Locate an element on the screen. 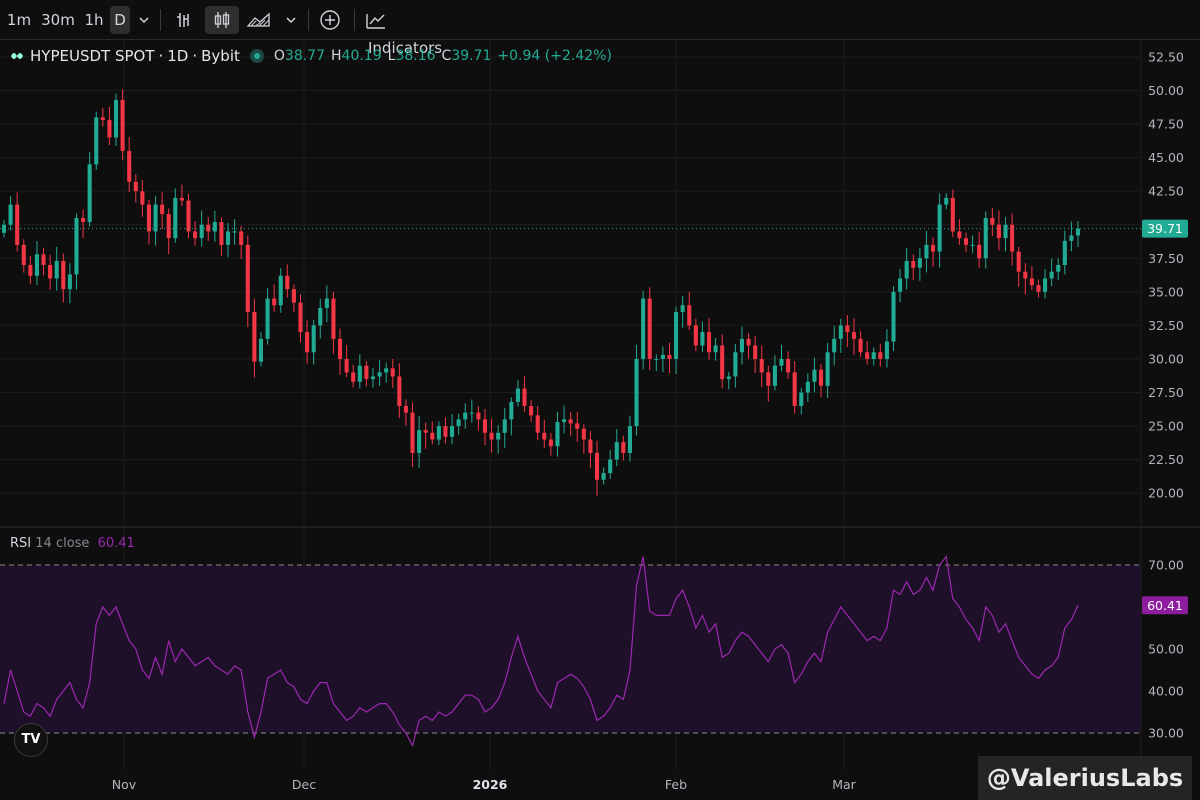 The height and width of the screenshot is (800, 1200). symbol-name: HYPEUSDT SPOT is located at coordinates (92, 56).